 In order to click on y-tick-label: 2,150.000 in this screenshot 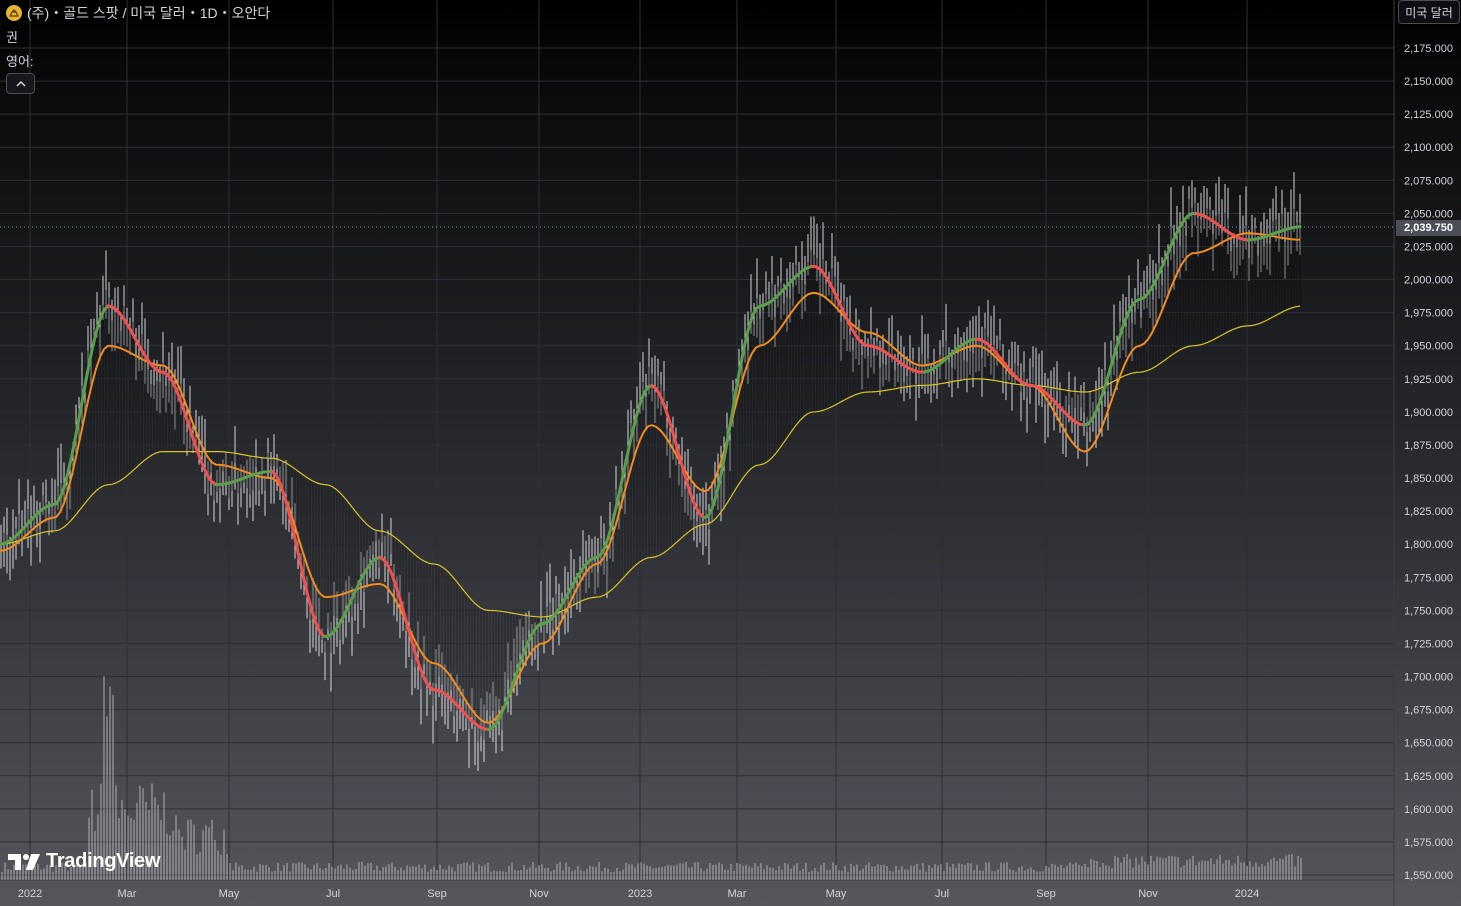, I will do `click(1428, 82)`.